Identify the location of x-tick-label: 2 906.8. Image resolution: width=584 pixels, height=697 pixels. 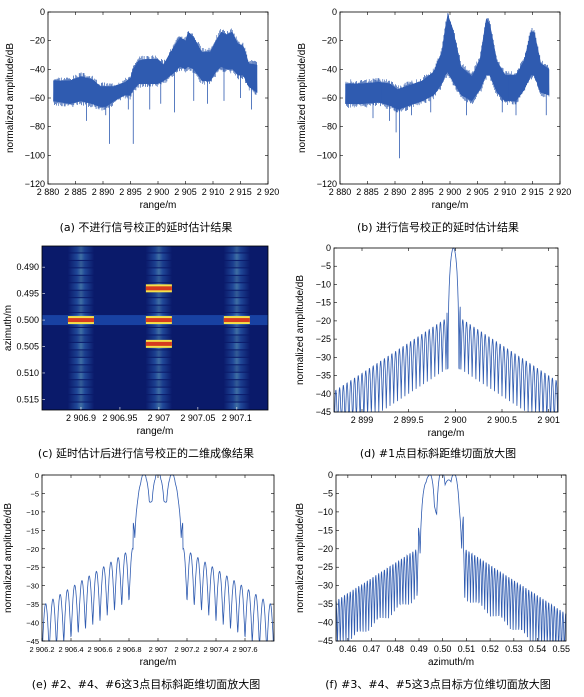
(128, 649).